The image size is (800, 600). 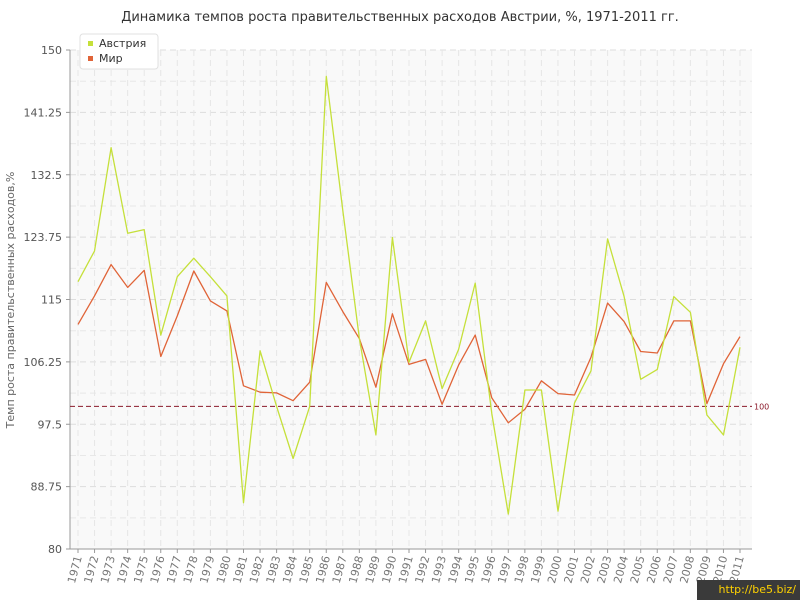 I want to click on reference-line-label: 100, so click(x=761, y=406).